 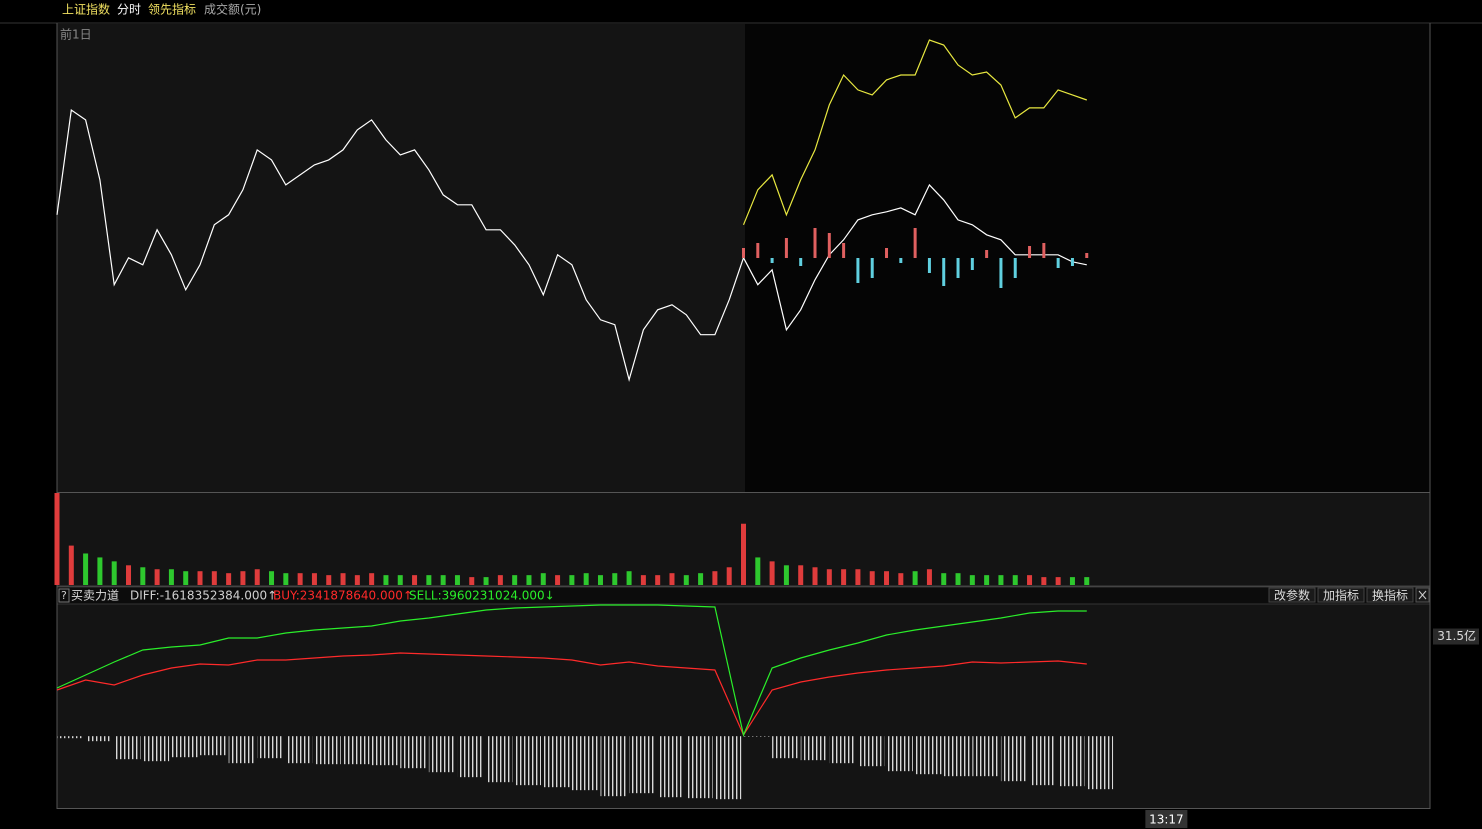 I want to click on unit-label: 成交额(元), so click(x=232, y=9).